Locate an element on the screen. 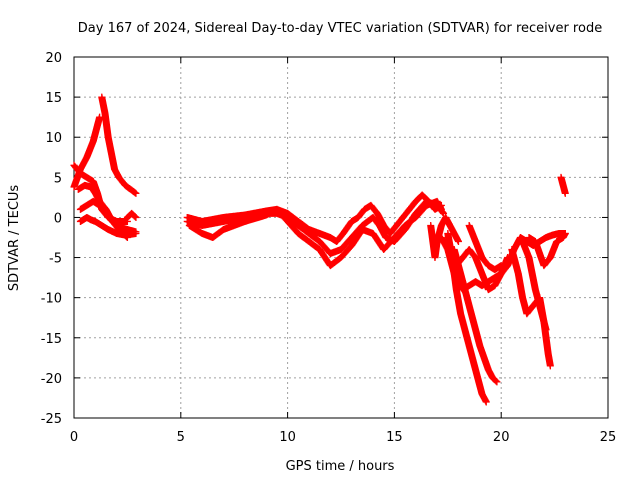 Image resolution: width=640 pixels, height=480 pixels. series-trace-r is located at coordinates (534, 286).